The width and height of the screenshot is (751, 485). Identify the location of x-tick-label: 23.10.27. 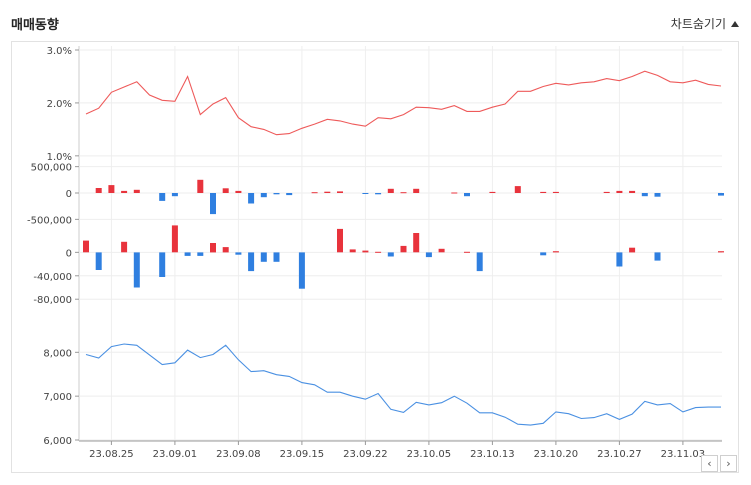
(619, 454).